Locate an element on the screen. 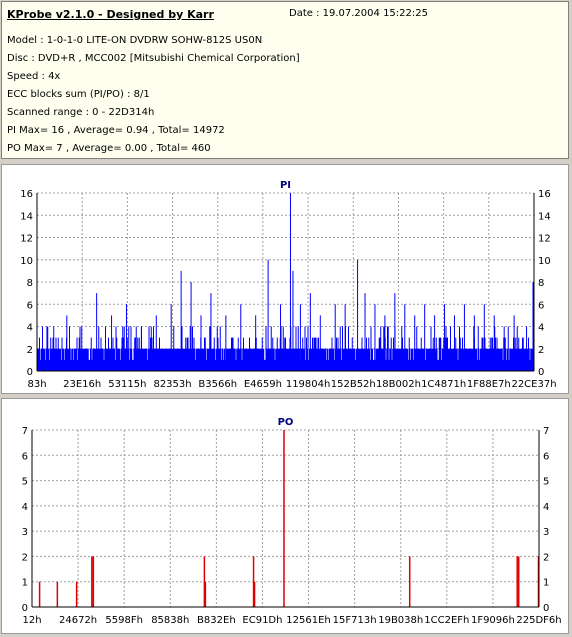 This screenshot has width=572, height=637. x-tick-label: 1C4871h is located at coordinates (443, 384).